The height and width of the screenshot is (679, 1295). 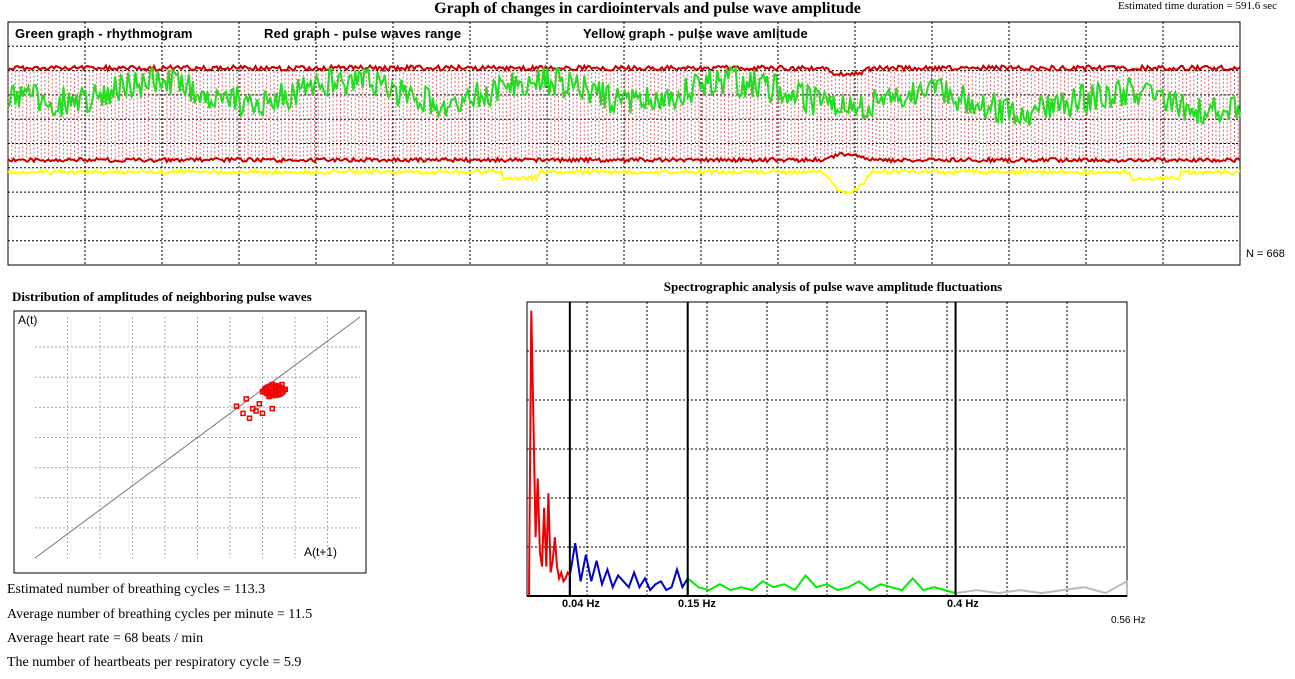 I want to click on amplitude-series, so click(x=624, y=181).